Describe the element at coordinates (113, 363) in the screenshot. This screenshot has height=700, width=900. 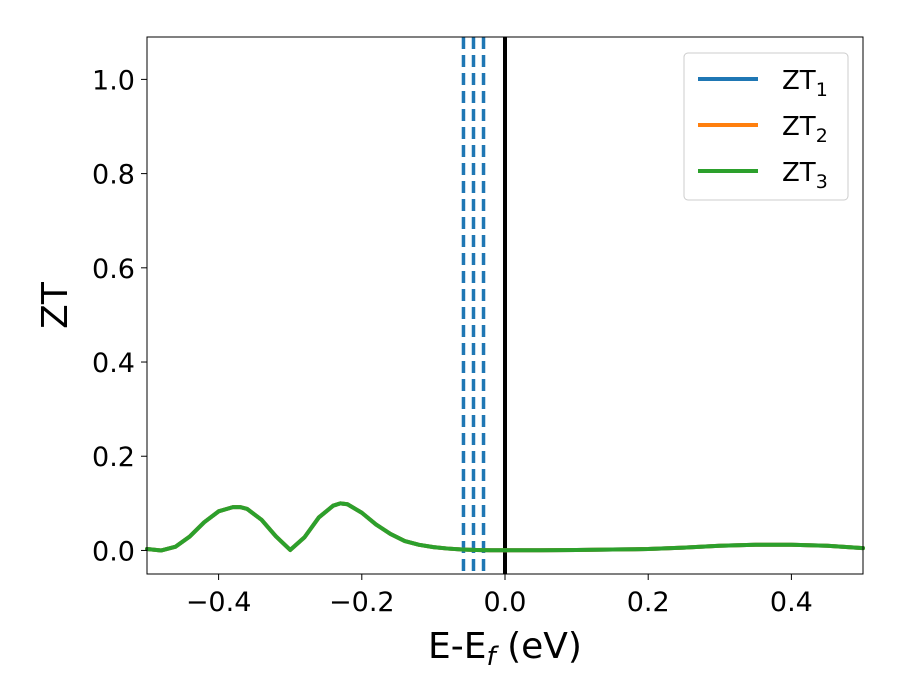
I see `y-tick-label: 0.4` at that location.